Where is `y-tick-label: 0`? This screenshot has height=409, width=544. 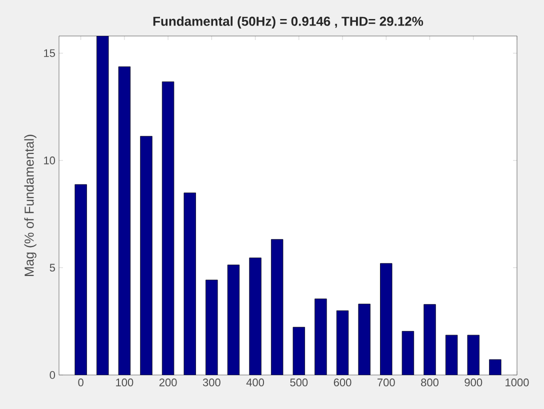 y-tick-label: 0 is located at coordinates (53, 375).